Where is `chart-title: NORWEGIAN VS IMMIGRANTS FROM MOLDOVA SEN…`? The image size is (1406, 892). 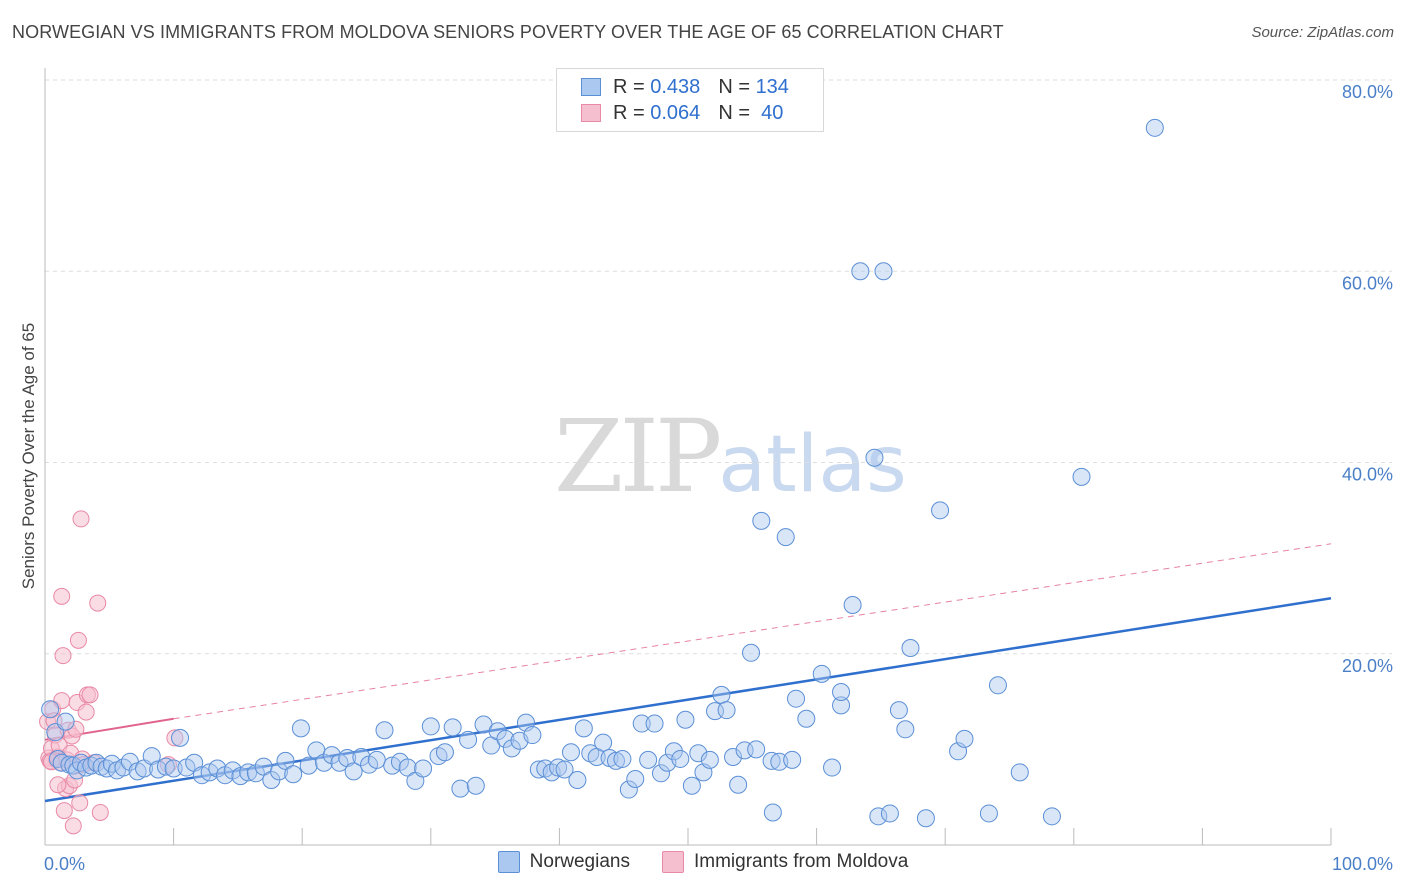 chart-title: NORWEGIAN VS IMMIGRANTS FROM MOLDOVA SEN… is located at coordinates (508, 32).